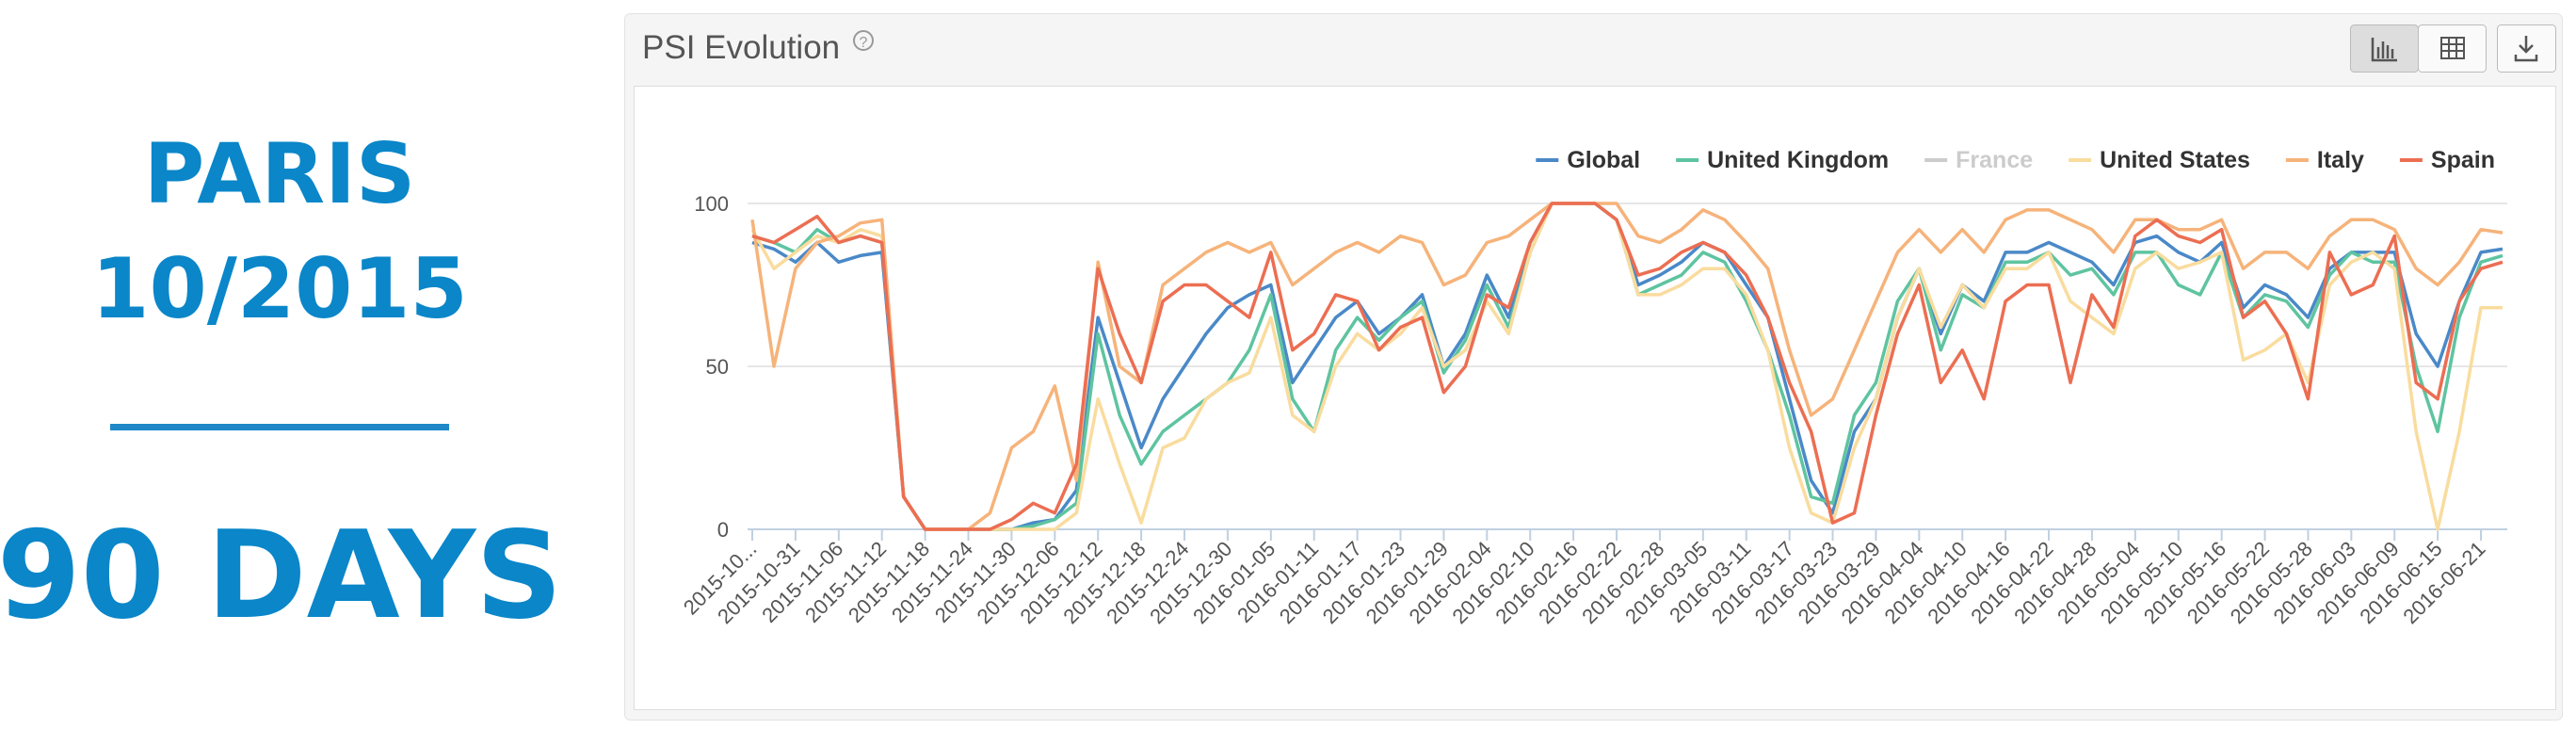 This screenshot has width=2576, height=729. I want to click on legend-label: France, so click(1994, 160).